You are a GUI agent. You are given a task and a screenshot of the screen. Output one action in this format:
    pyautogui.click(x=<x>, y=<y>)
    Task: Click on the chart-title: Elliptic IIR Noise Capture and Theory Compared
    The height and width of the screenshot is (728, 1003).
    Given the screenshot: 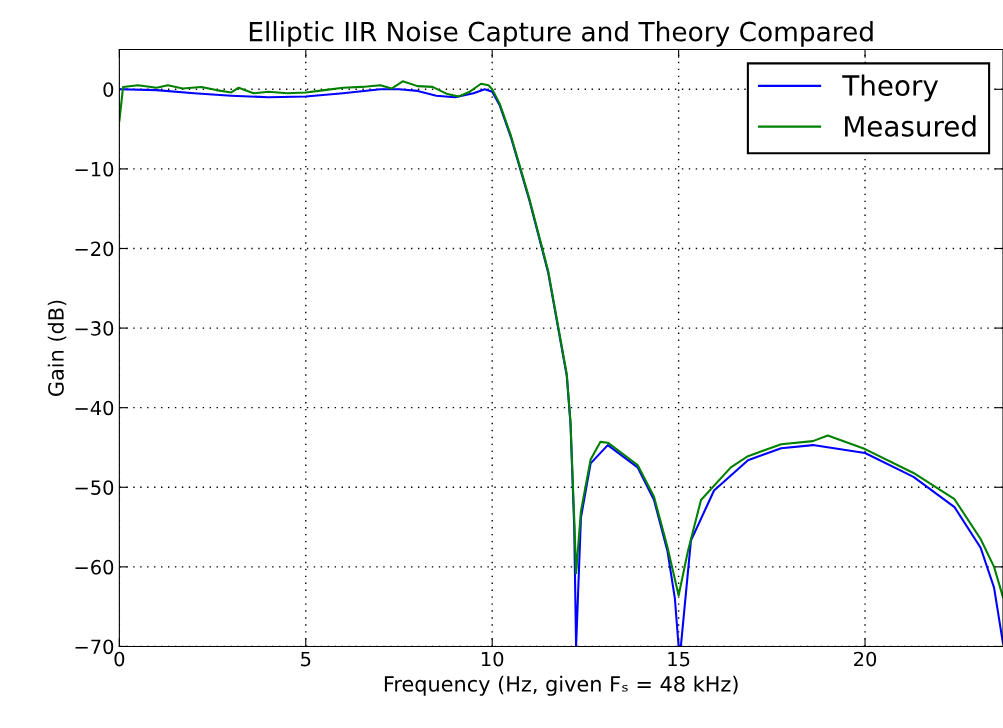 What is the action you would take?
    pyautogui.click(x=561, y=34)
    